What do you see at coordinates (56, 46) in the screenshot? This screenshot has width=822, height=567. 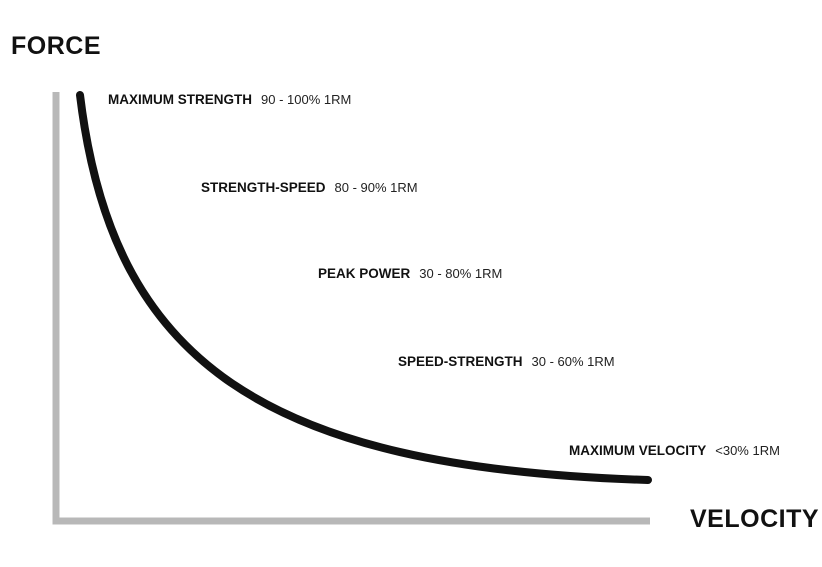 I see `y-axis-label: FORCE` at bounding box center [56, 46].